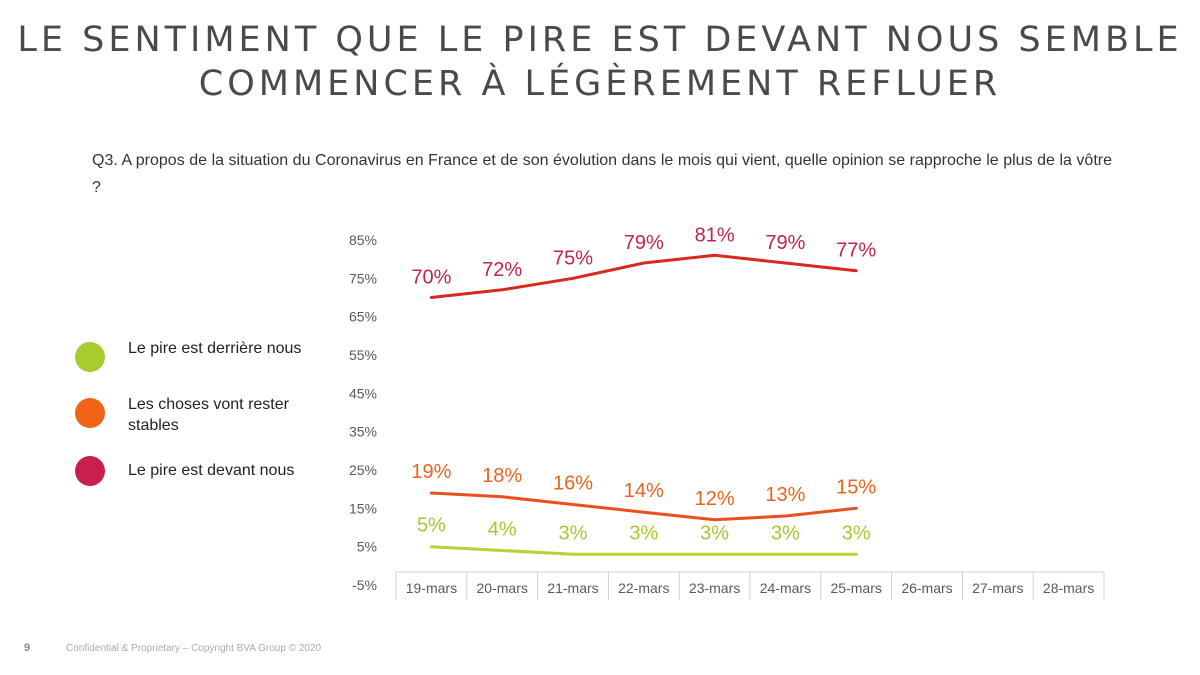 The height and width of the screenshot is (675, 1200). I want to click on data-label: 72%, so click(502, 270).